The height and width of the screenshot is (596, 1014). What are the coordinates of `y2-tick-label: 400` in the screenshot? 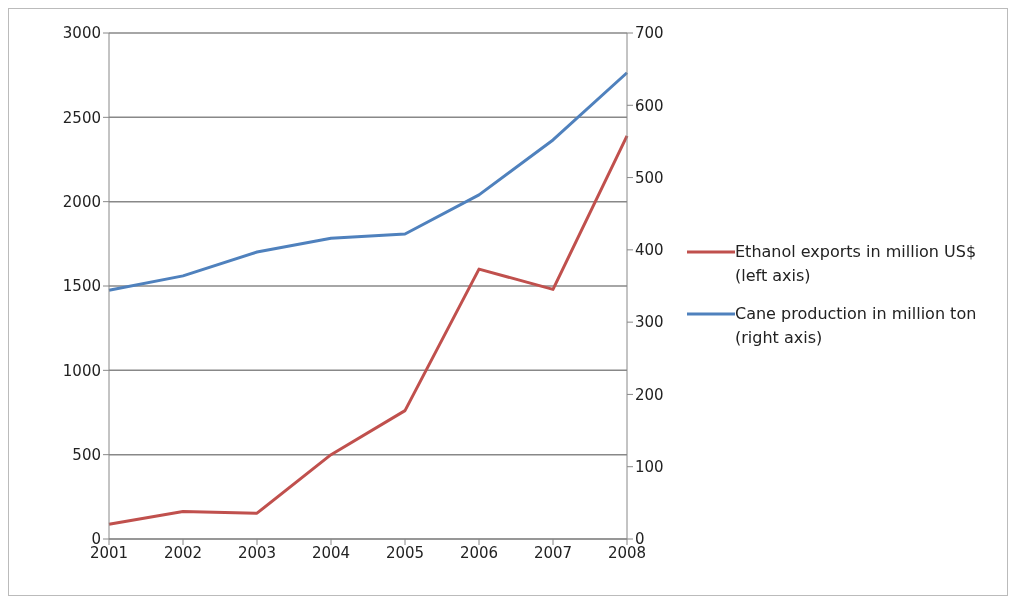 It's located at (649, 250).